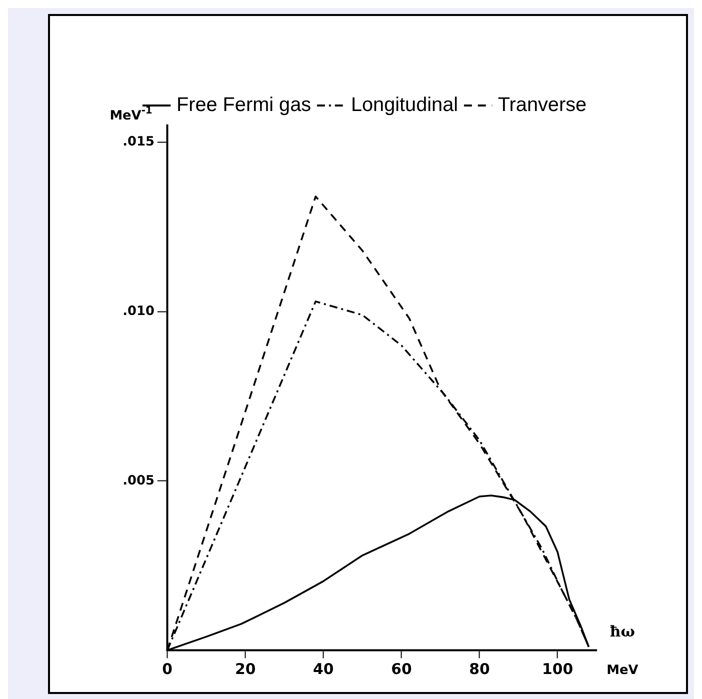  I want to click on x-axis-title: ħω, so click(622, 631).